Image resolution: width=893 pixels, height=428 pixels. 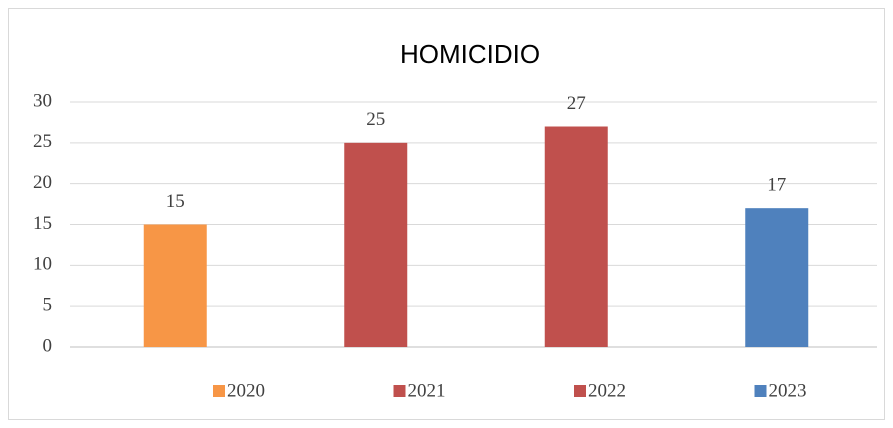 What do you see at coordinates (42, 141) in the screenshot?
I see `y-tick-label: 25` at bounding box center [42, 141].